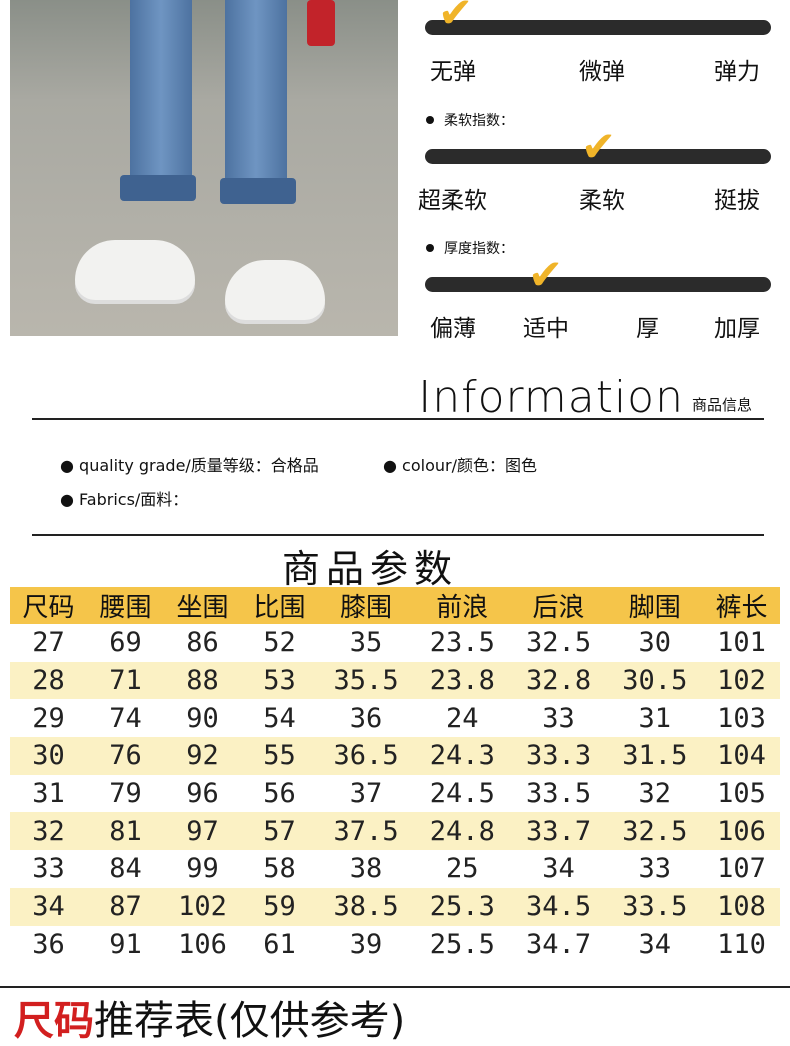 The image size is (790, 1046). What do you see at coordinates (202, 794) in the screenshot?
I see `table-cell: 96` at bounding box center [202, 794].